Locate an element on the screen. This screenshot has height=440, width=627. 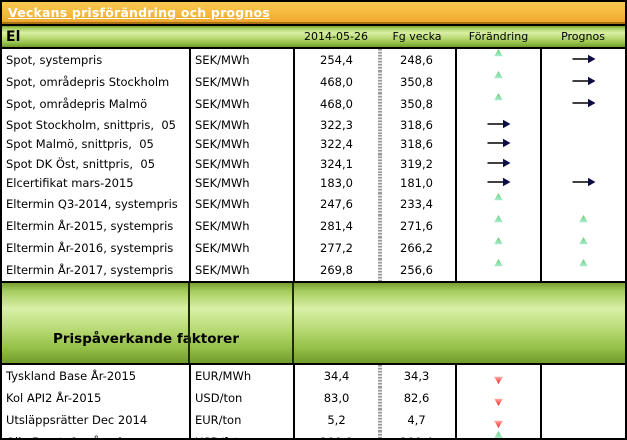
current-value: 324,1 is located at coordinates (335, 164).